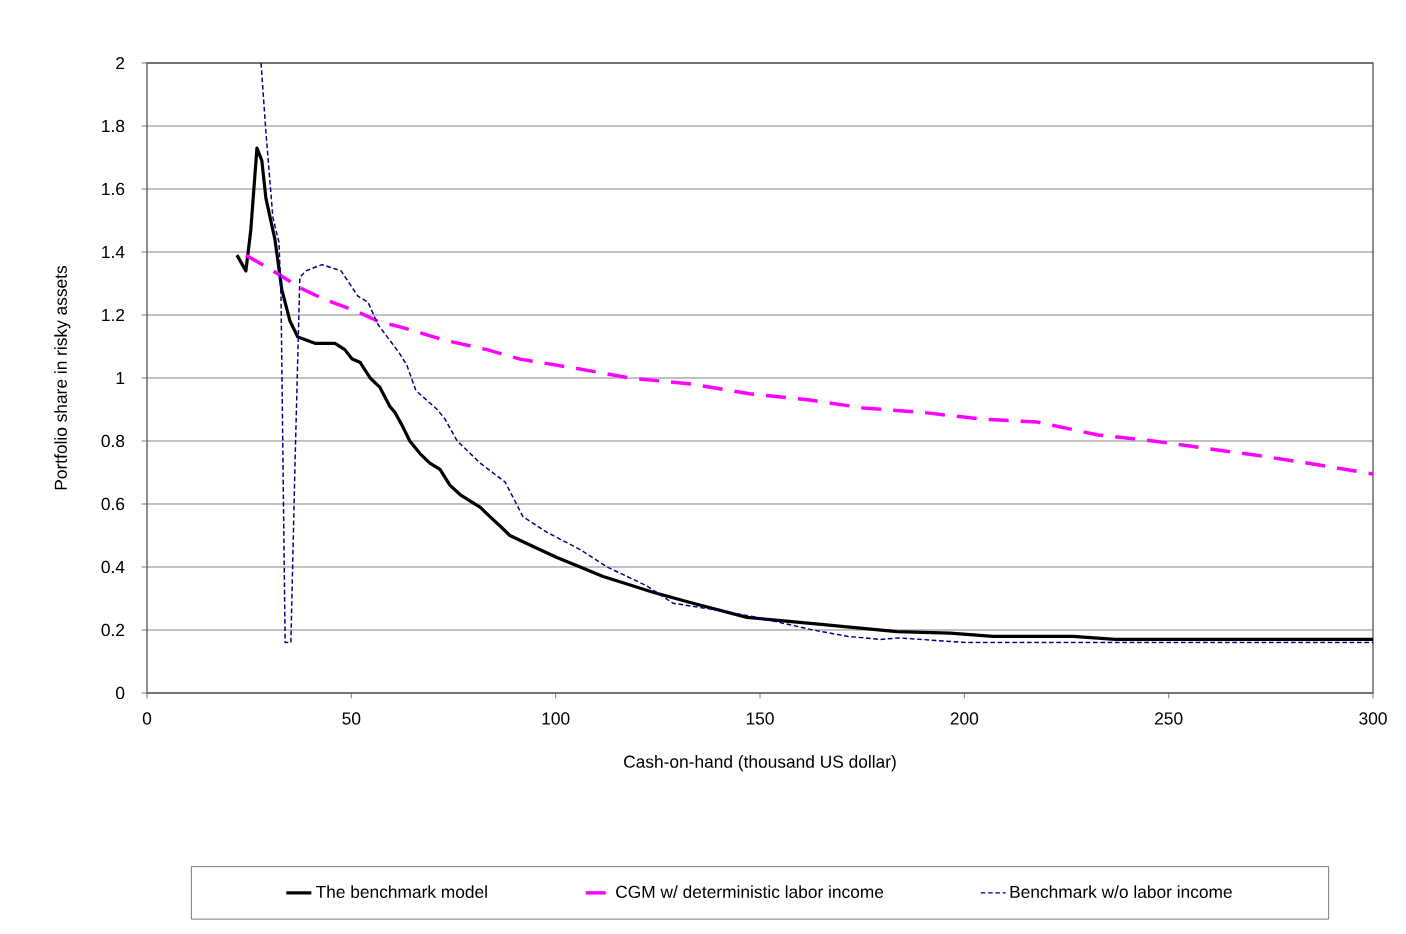  Describe the element at coordinates (556, 718) in the screenshot. I see `x-tick-label: 100` at that location.